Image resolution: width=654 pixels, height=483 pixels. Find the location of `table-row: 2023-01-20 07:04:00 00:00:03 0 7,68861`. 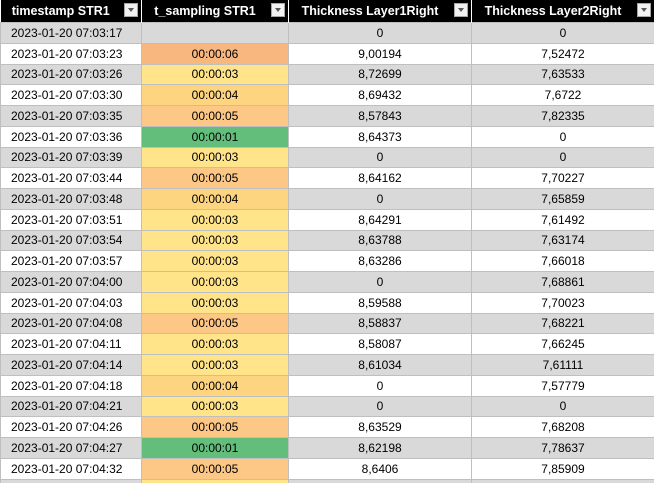

table-row: 2023-01-20 07:04:00 00:00:03 0 7,68861 is located at coordinates (327, 282).